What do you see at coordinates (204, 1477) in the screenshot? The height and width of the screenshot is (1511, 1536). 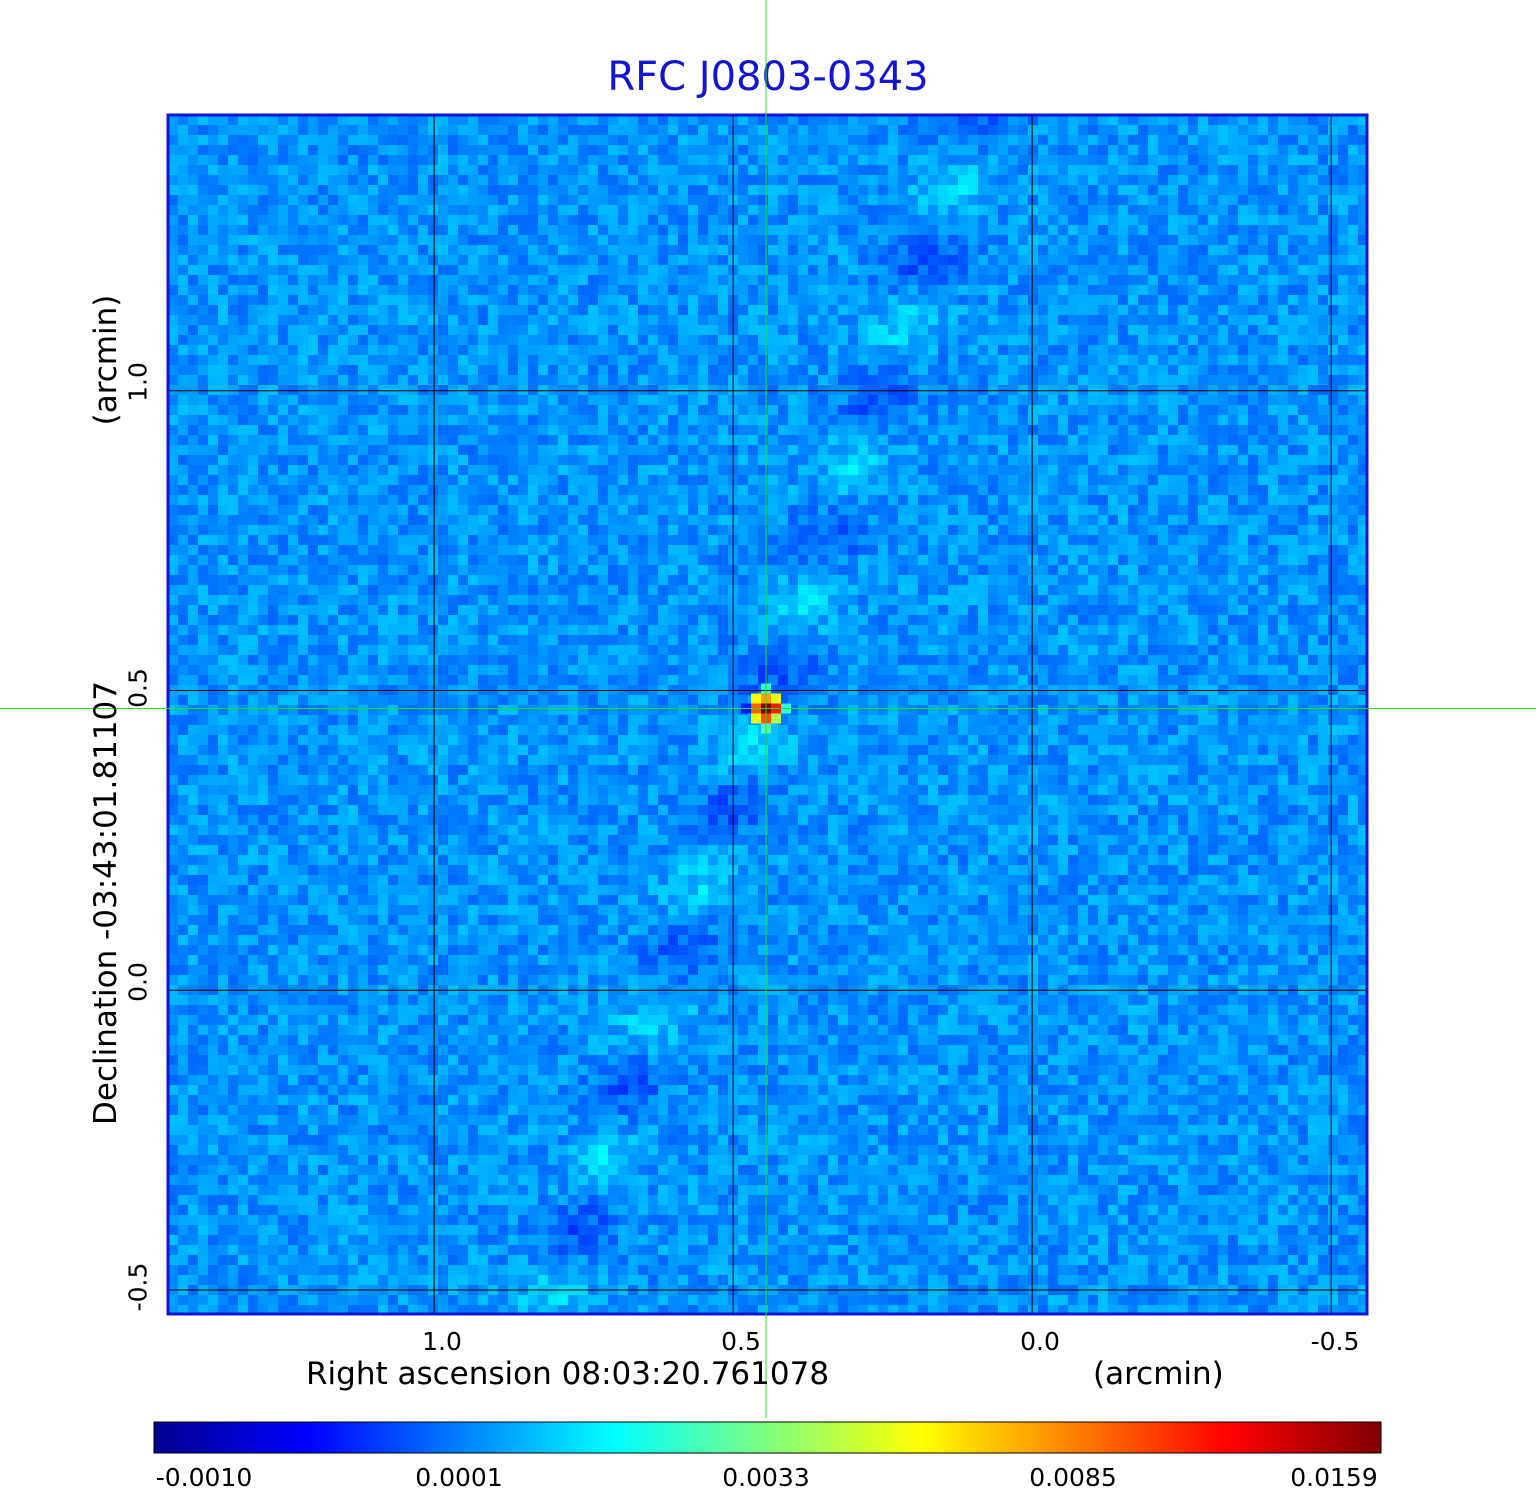 I see `colorbar-tick-label: -0.0010` at bounding box center [204, 1477].